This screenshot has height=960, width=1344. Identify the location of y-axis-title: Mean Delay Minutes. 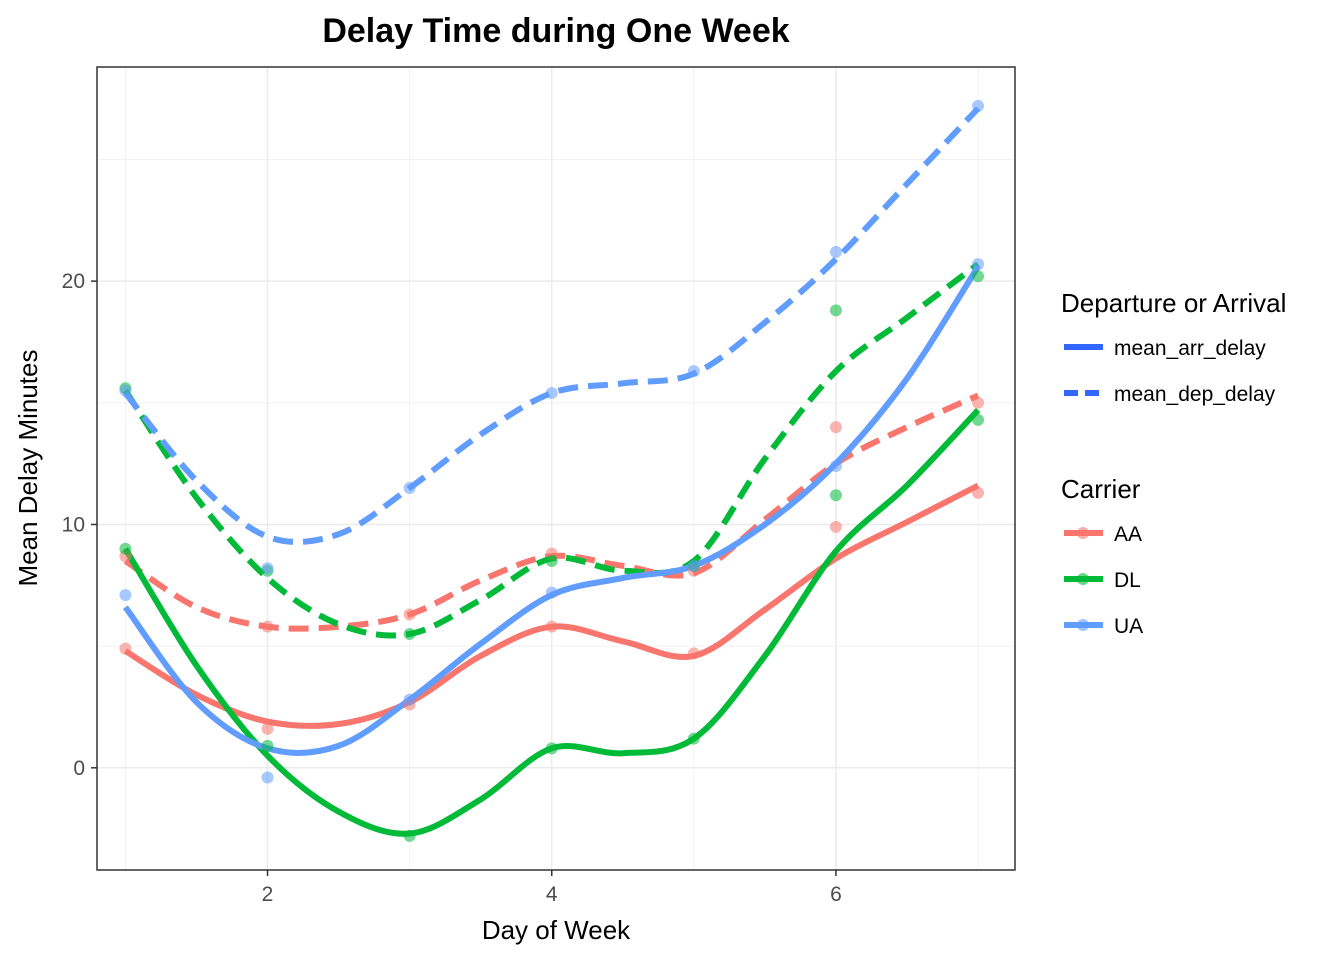
(28, 468).